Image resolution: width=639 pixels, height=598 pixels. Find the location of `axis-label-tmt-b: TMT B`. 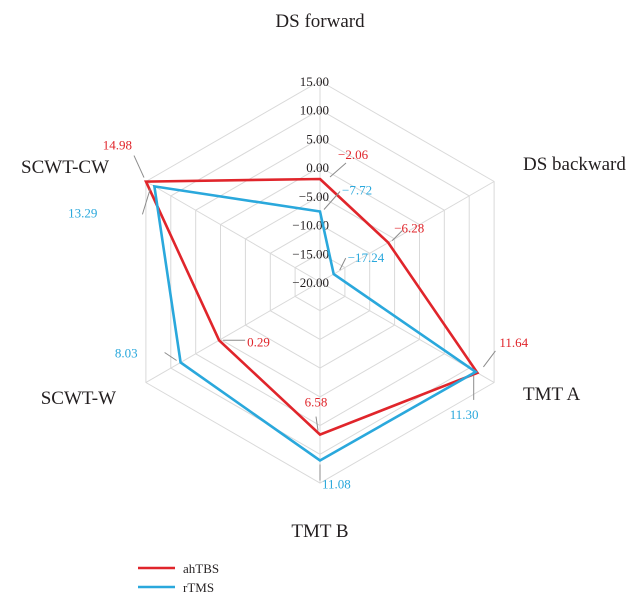

axis-label-tmt-b: TMT B is located at coordinates (319, 531).